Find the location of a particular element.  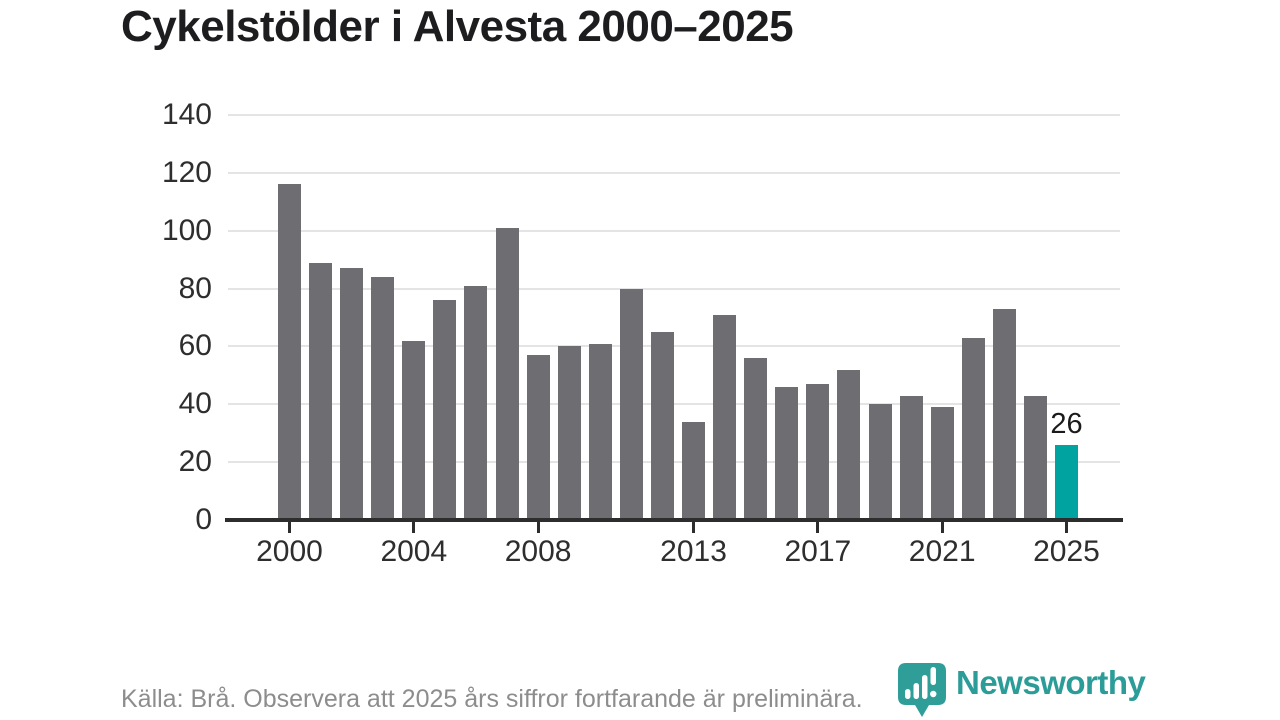

x-tick-2000 is located at coordinates (289, 527).